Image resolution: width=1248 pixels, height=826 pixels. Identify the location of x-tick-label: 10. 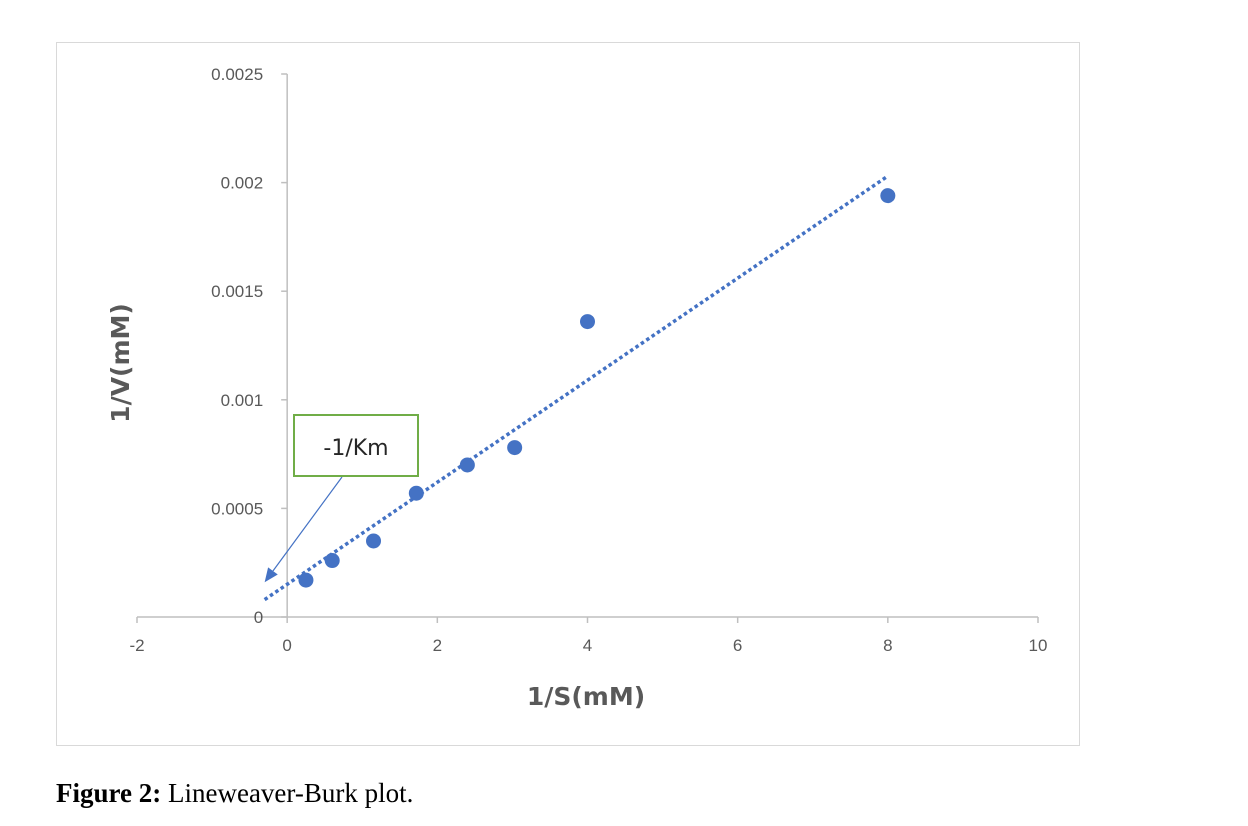
(1038, 645).